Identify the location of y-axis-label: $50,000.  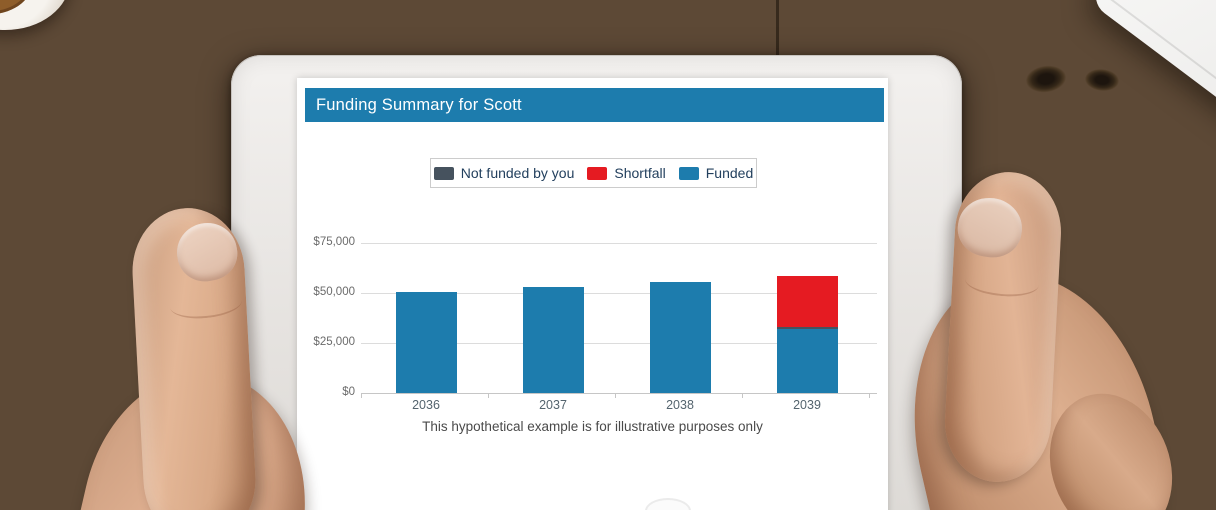
(334, 292).